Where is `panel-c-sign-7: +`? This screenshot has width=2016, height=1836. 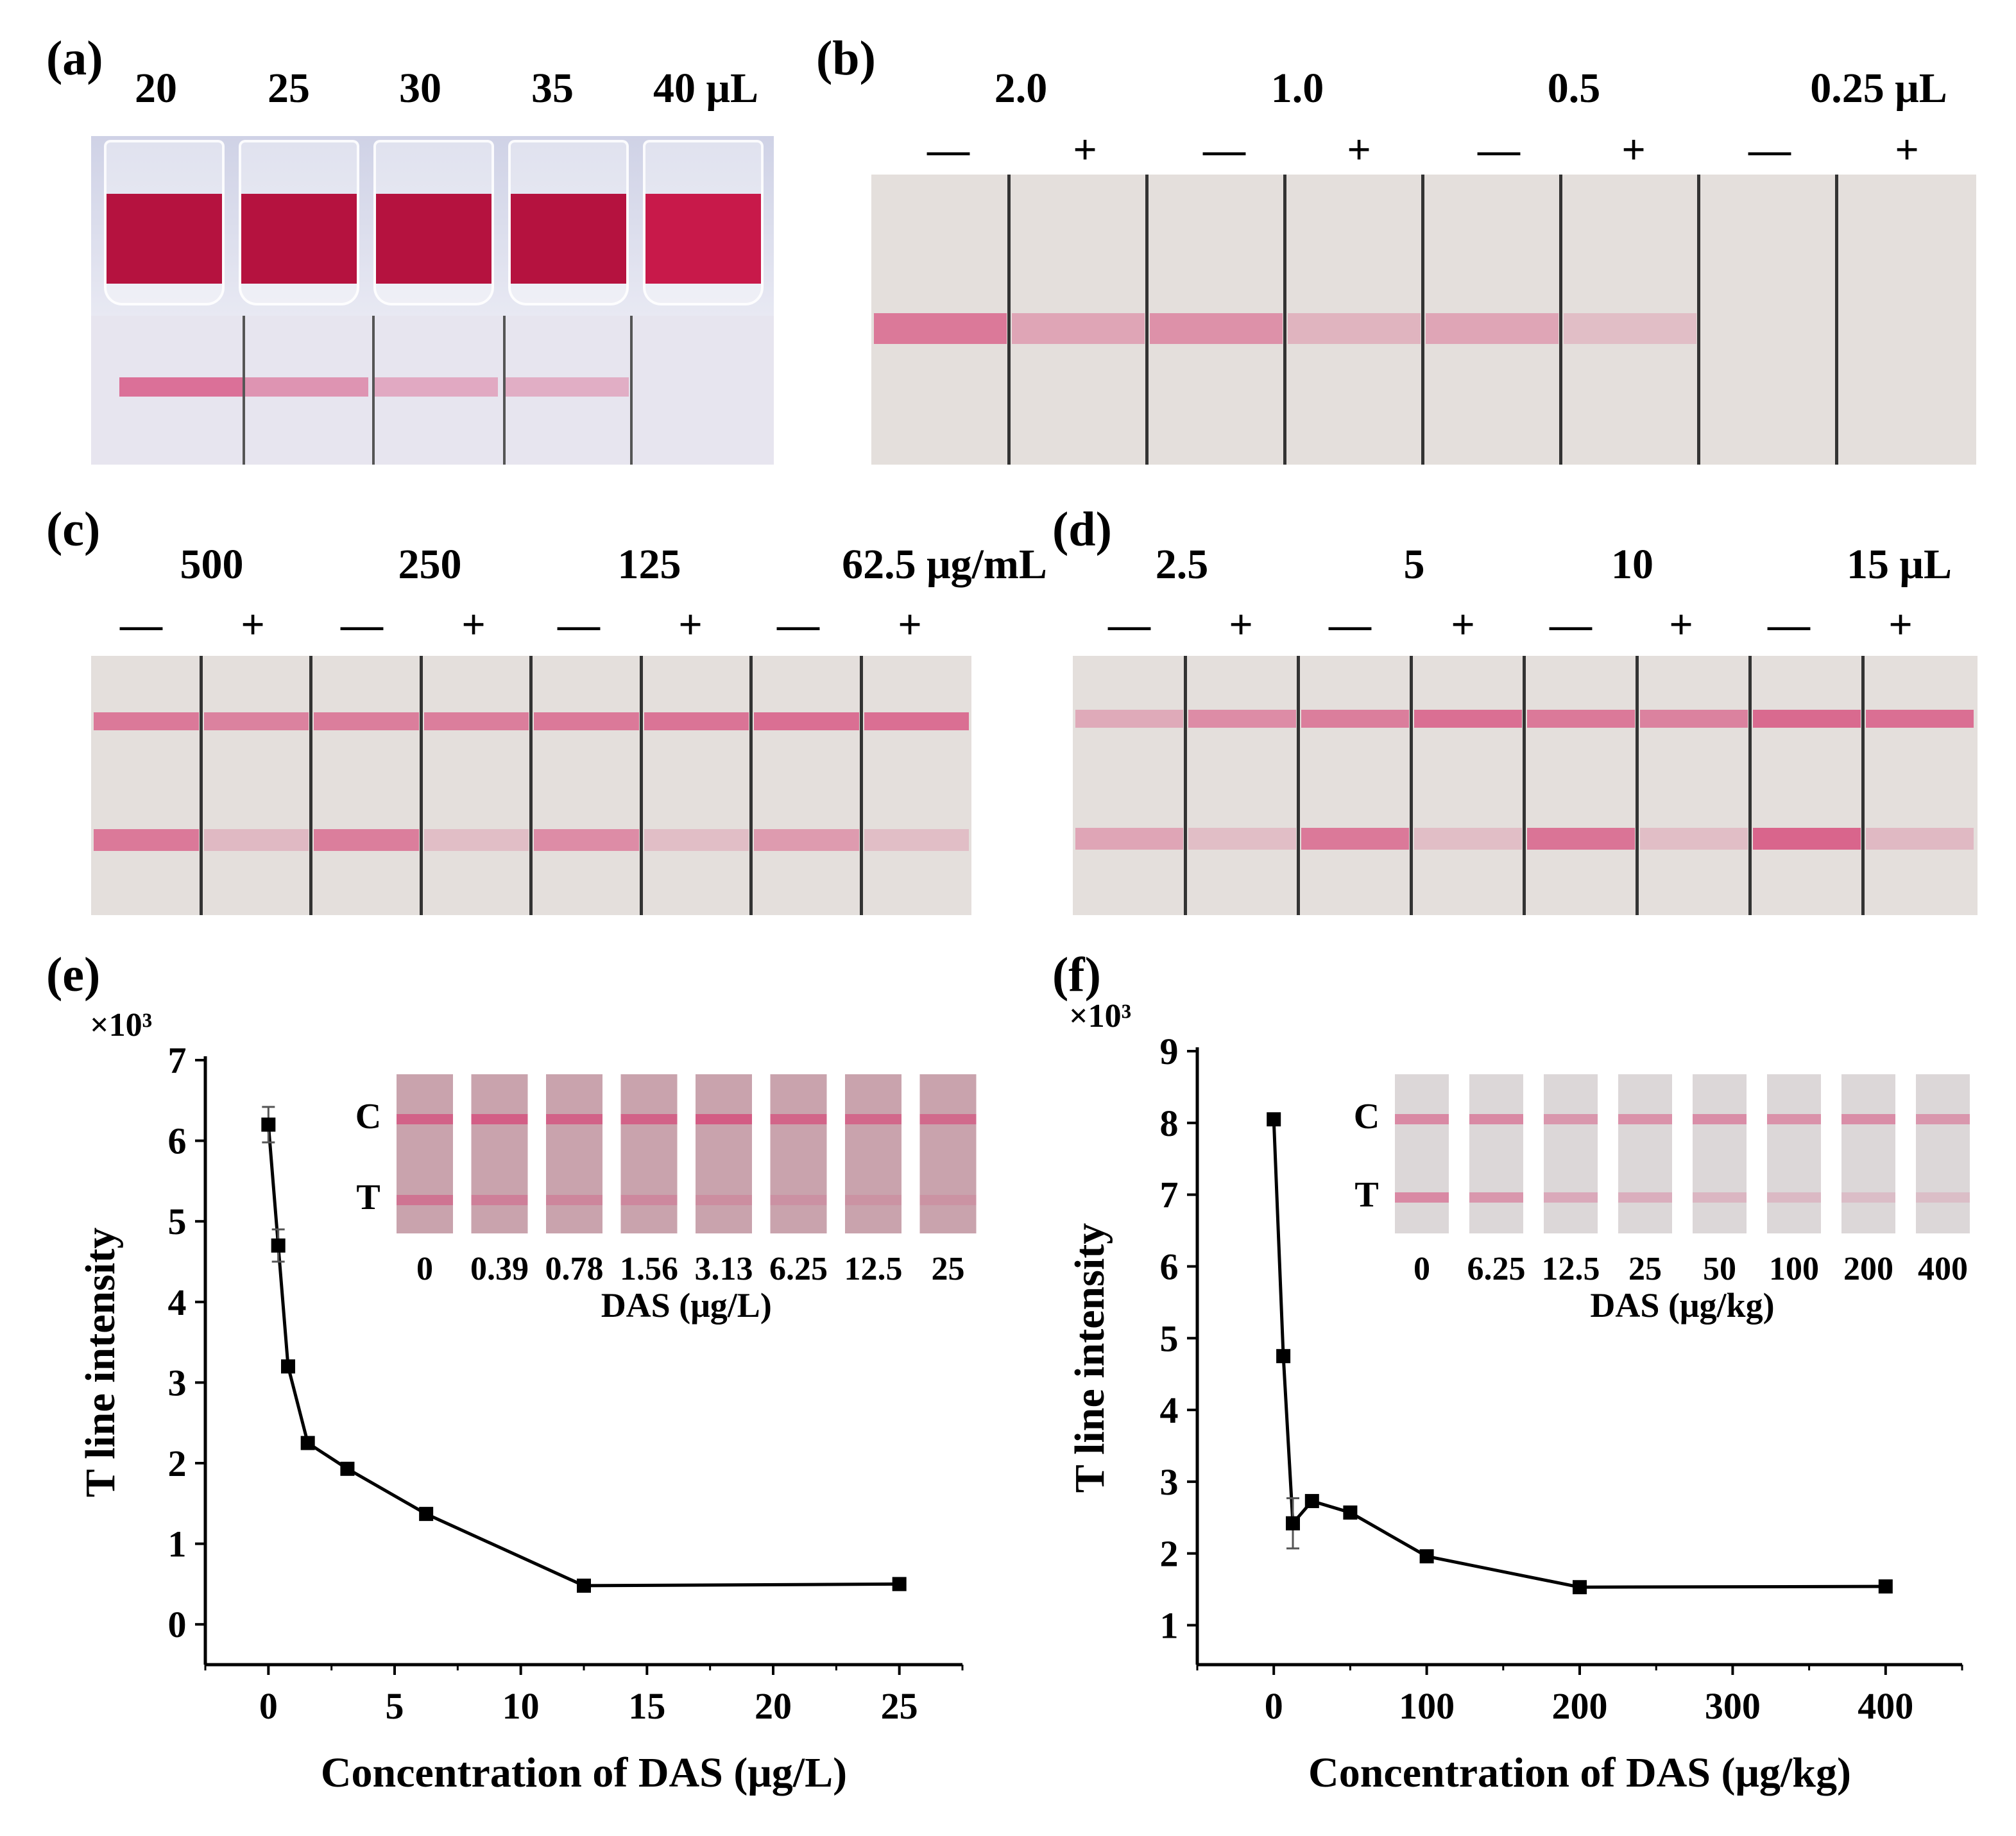 panel-c-sign-7: + is located at coordinates (910, 624).